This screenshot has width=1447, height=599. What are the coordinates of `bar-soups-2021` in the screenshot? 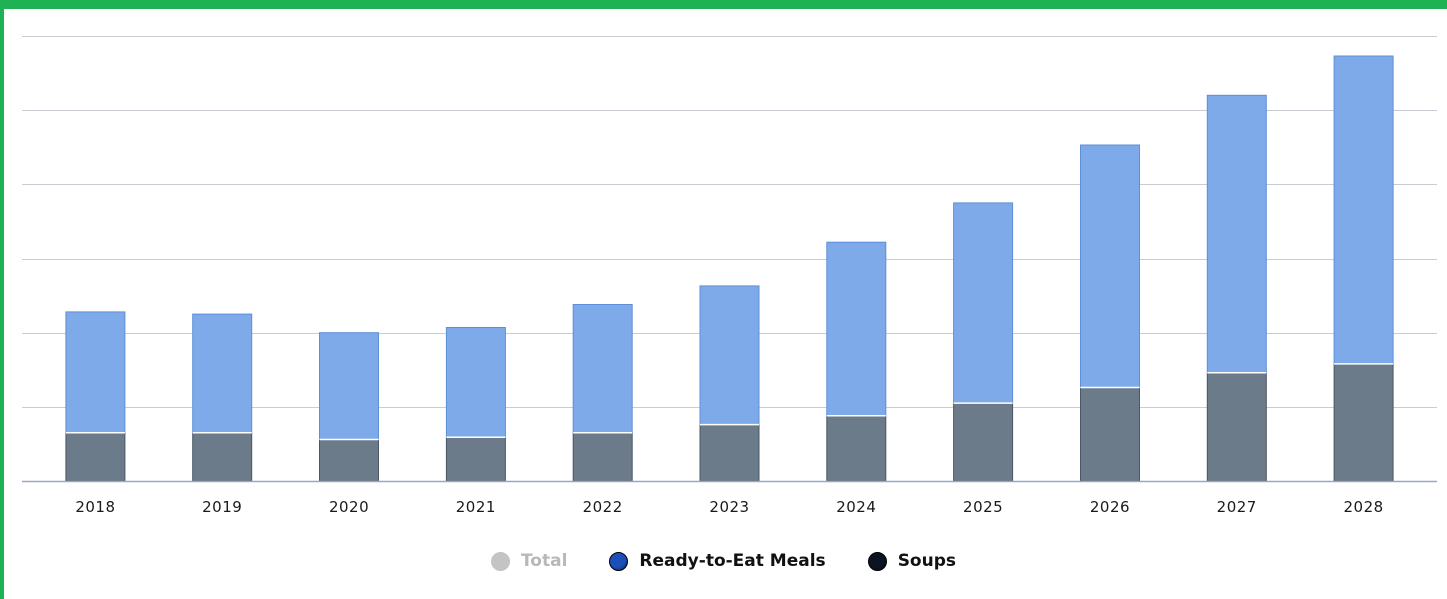 It's located at (475, 459).